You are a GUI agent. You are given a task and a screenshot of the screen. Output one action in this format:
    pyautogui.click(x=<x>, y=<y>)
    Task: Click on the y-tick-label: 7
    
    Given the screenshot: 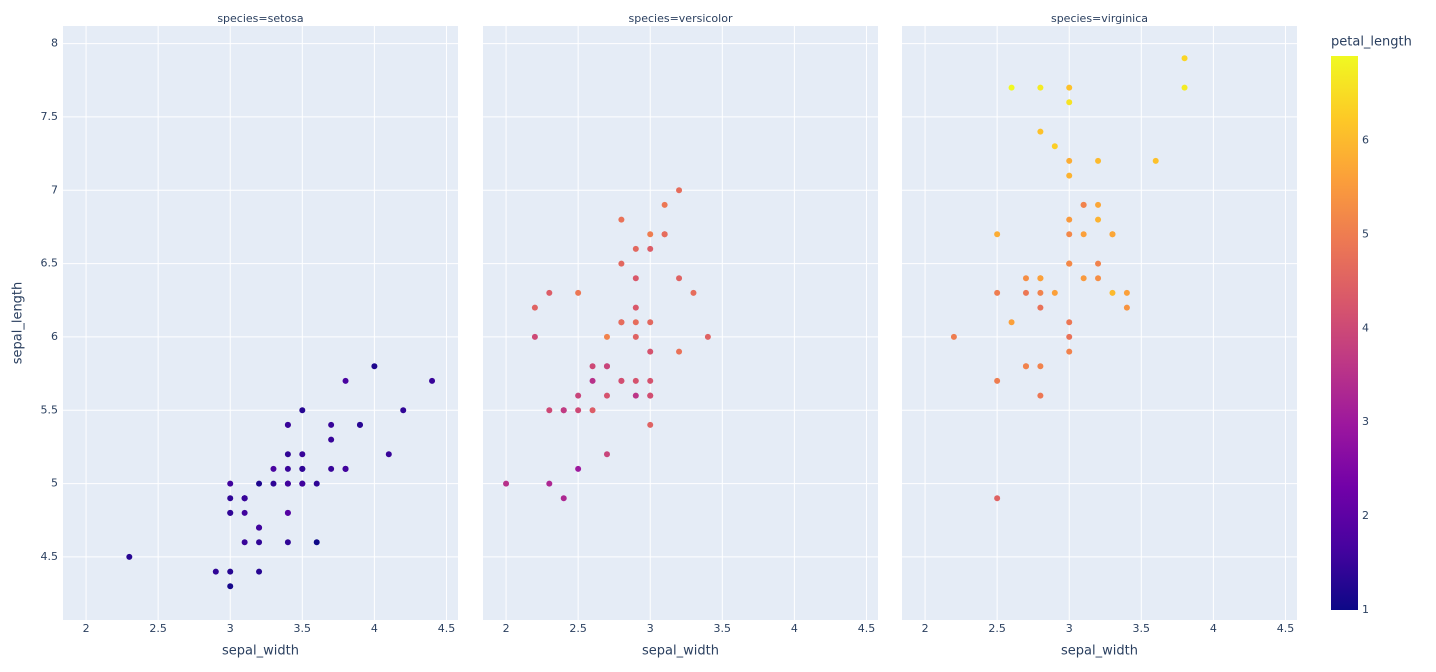 What is the action you would take?
    pyautogui.click(x=54, y=189)
    